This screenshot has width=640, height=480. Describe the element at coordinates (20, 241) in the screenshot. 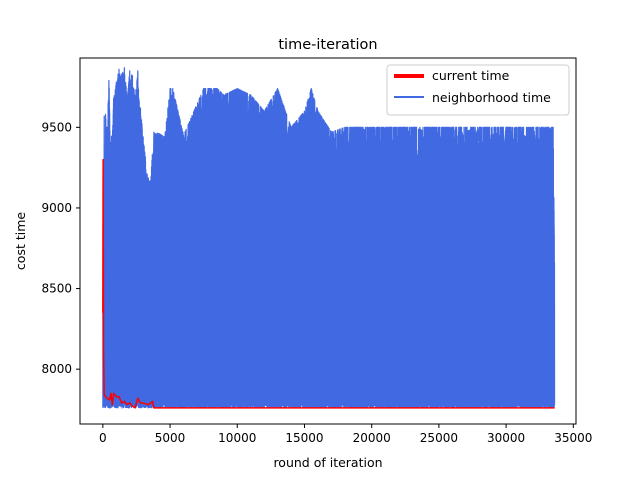

I see `y-axis-label: cost time` at that location.